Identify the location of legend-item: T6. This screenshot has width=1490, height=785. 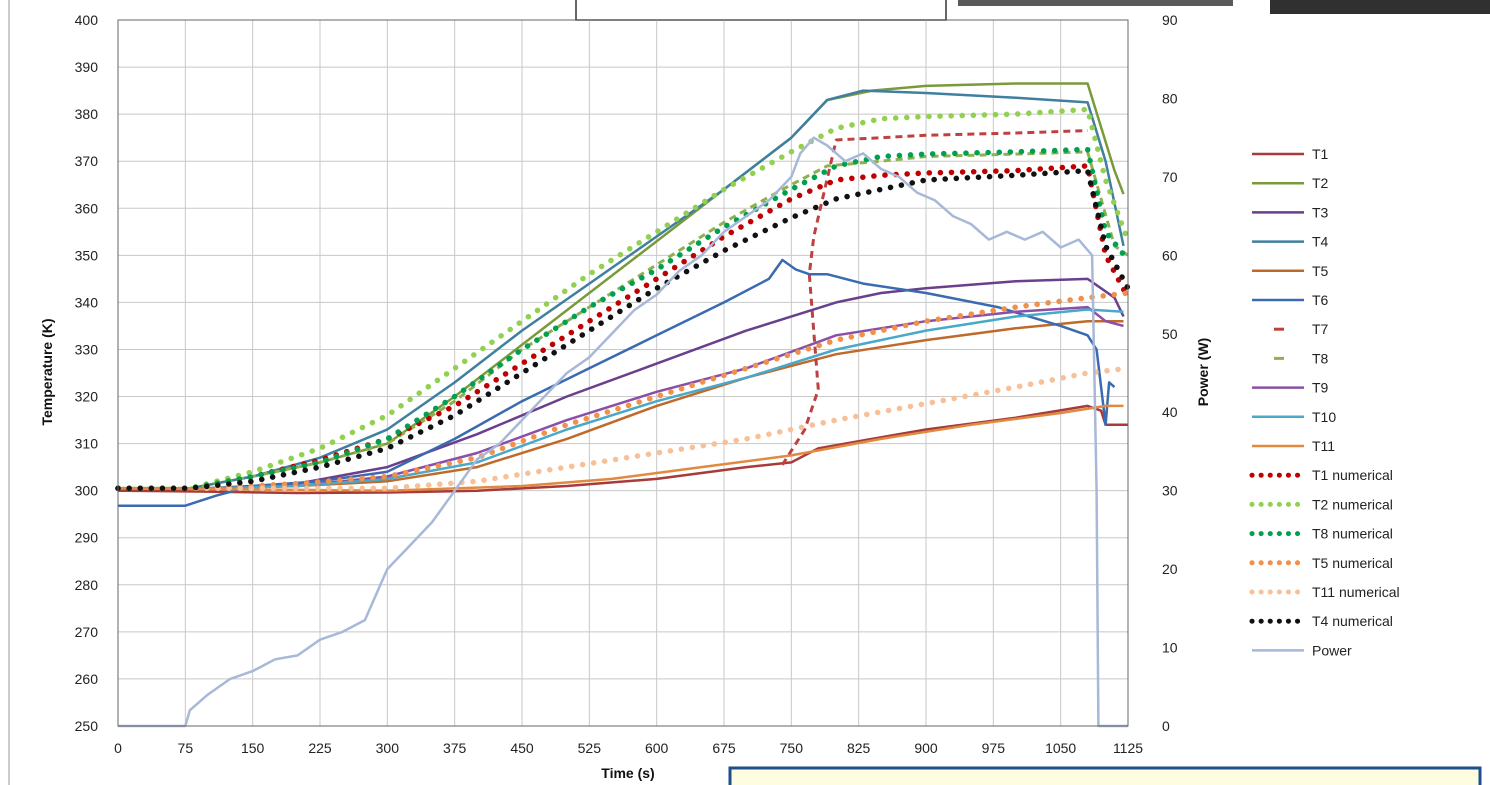
(1290, 300).